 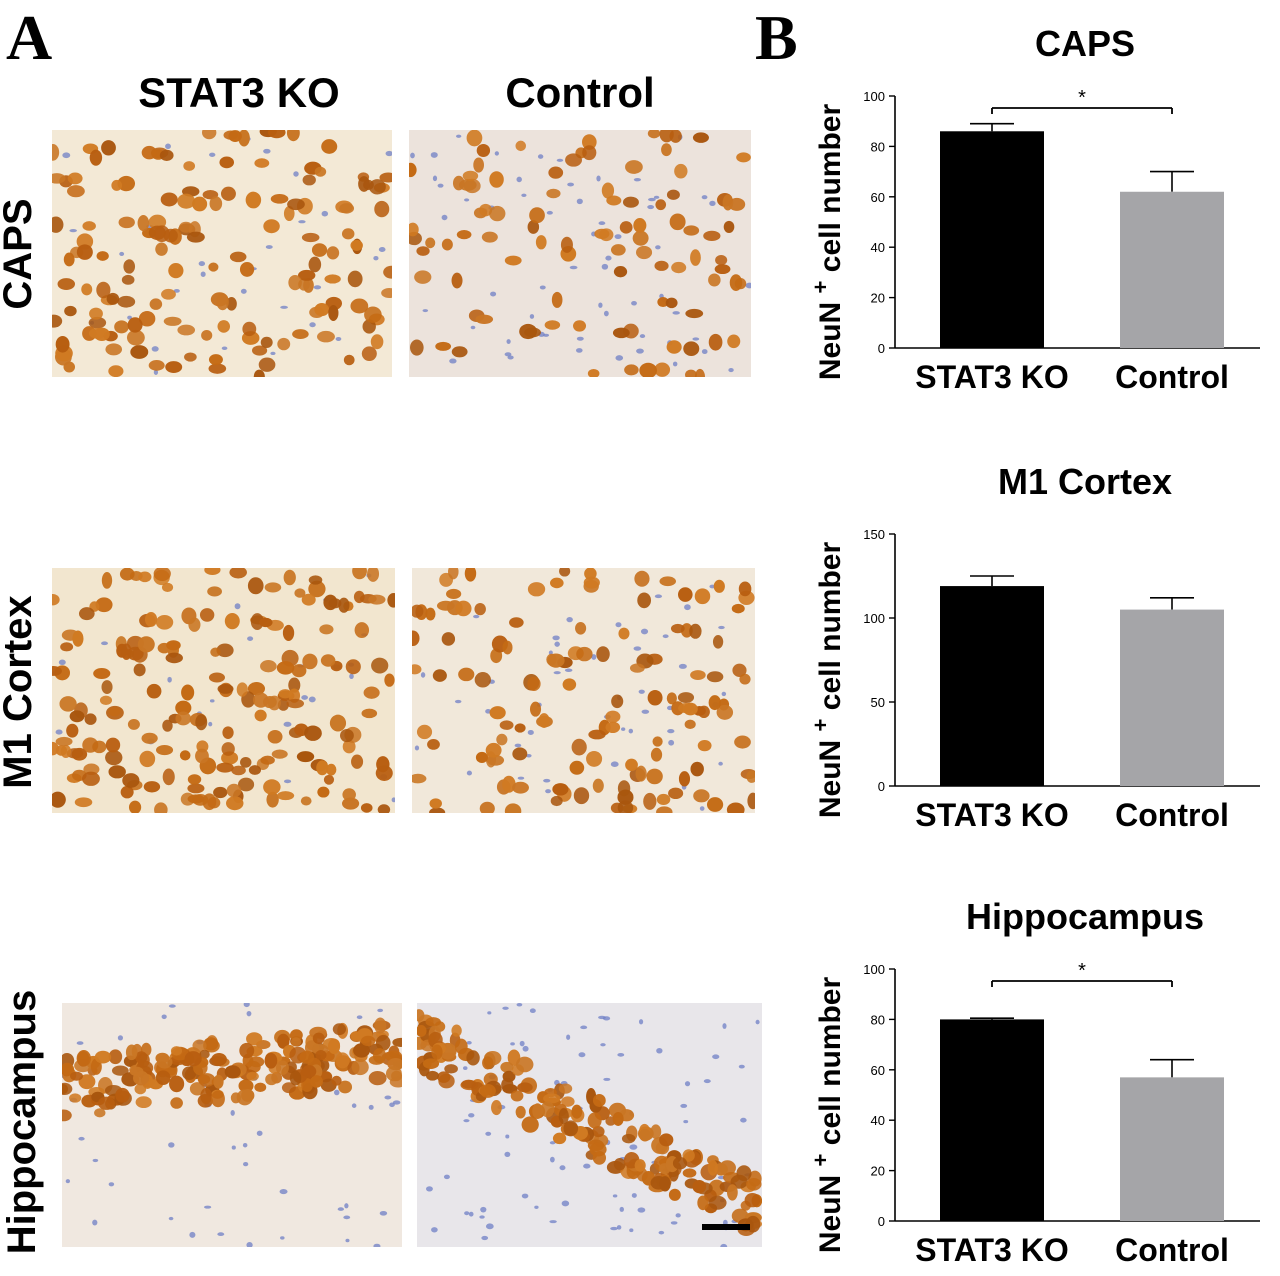 I want to click on scale-bar, so click(x=726, y=1227).